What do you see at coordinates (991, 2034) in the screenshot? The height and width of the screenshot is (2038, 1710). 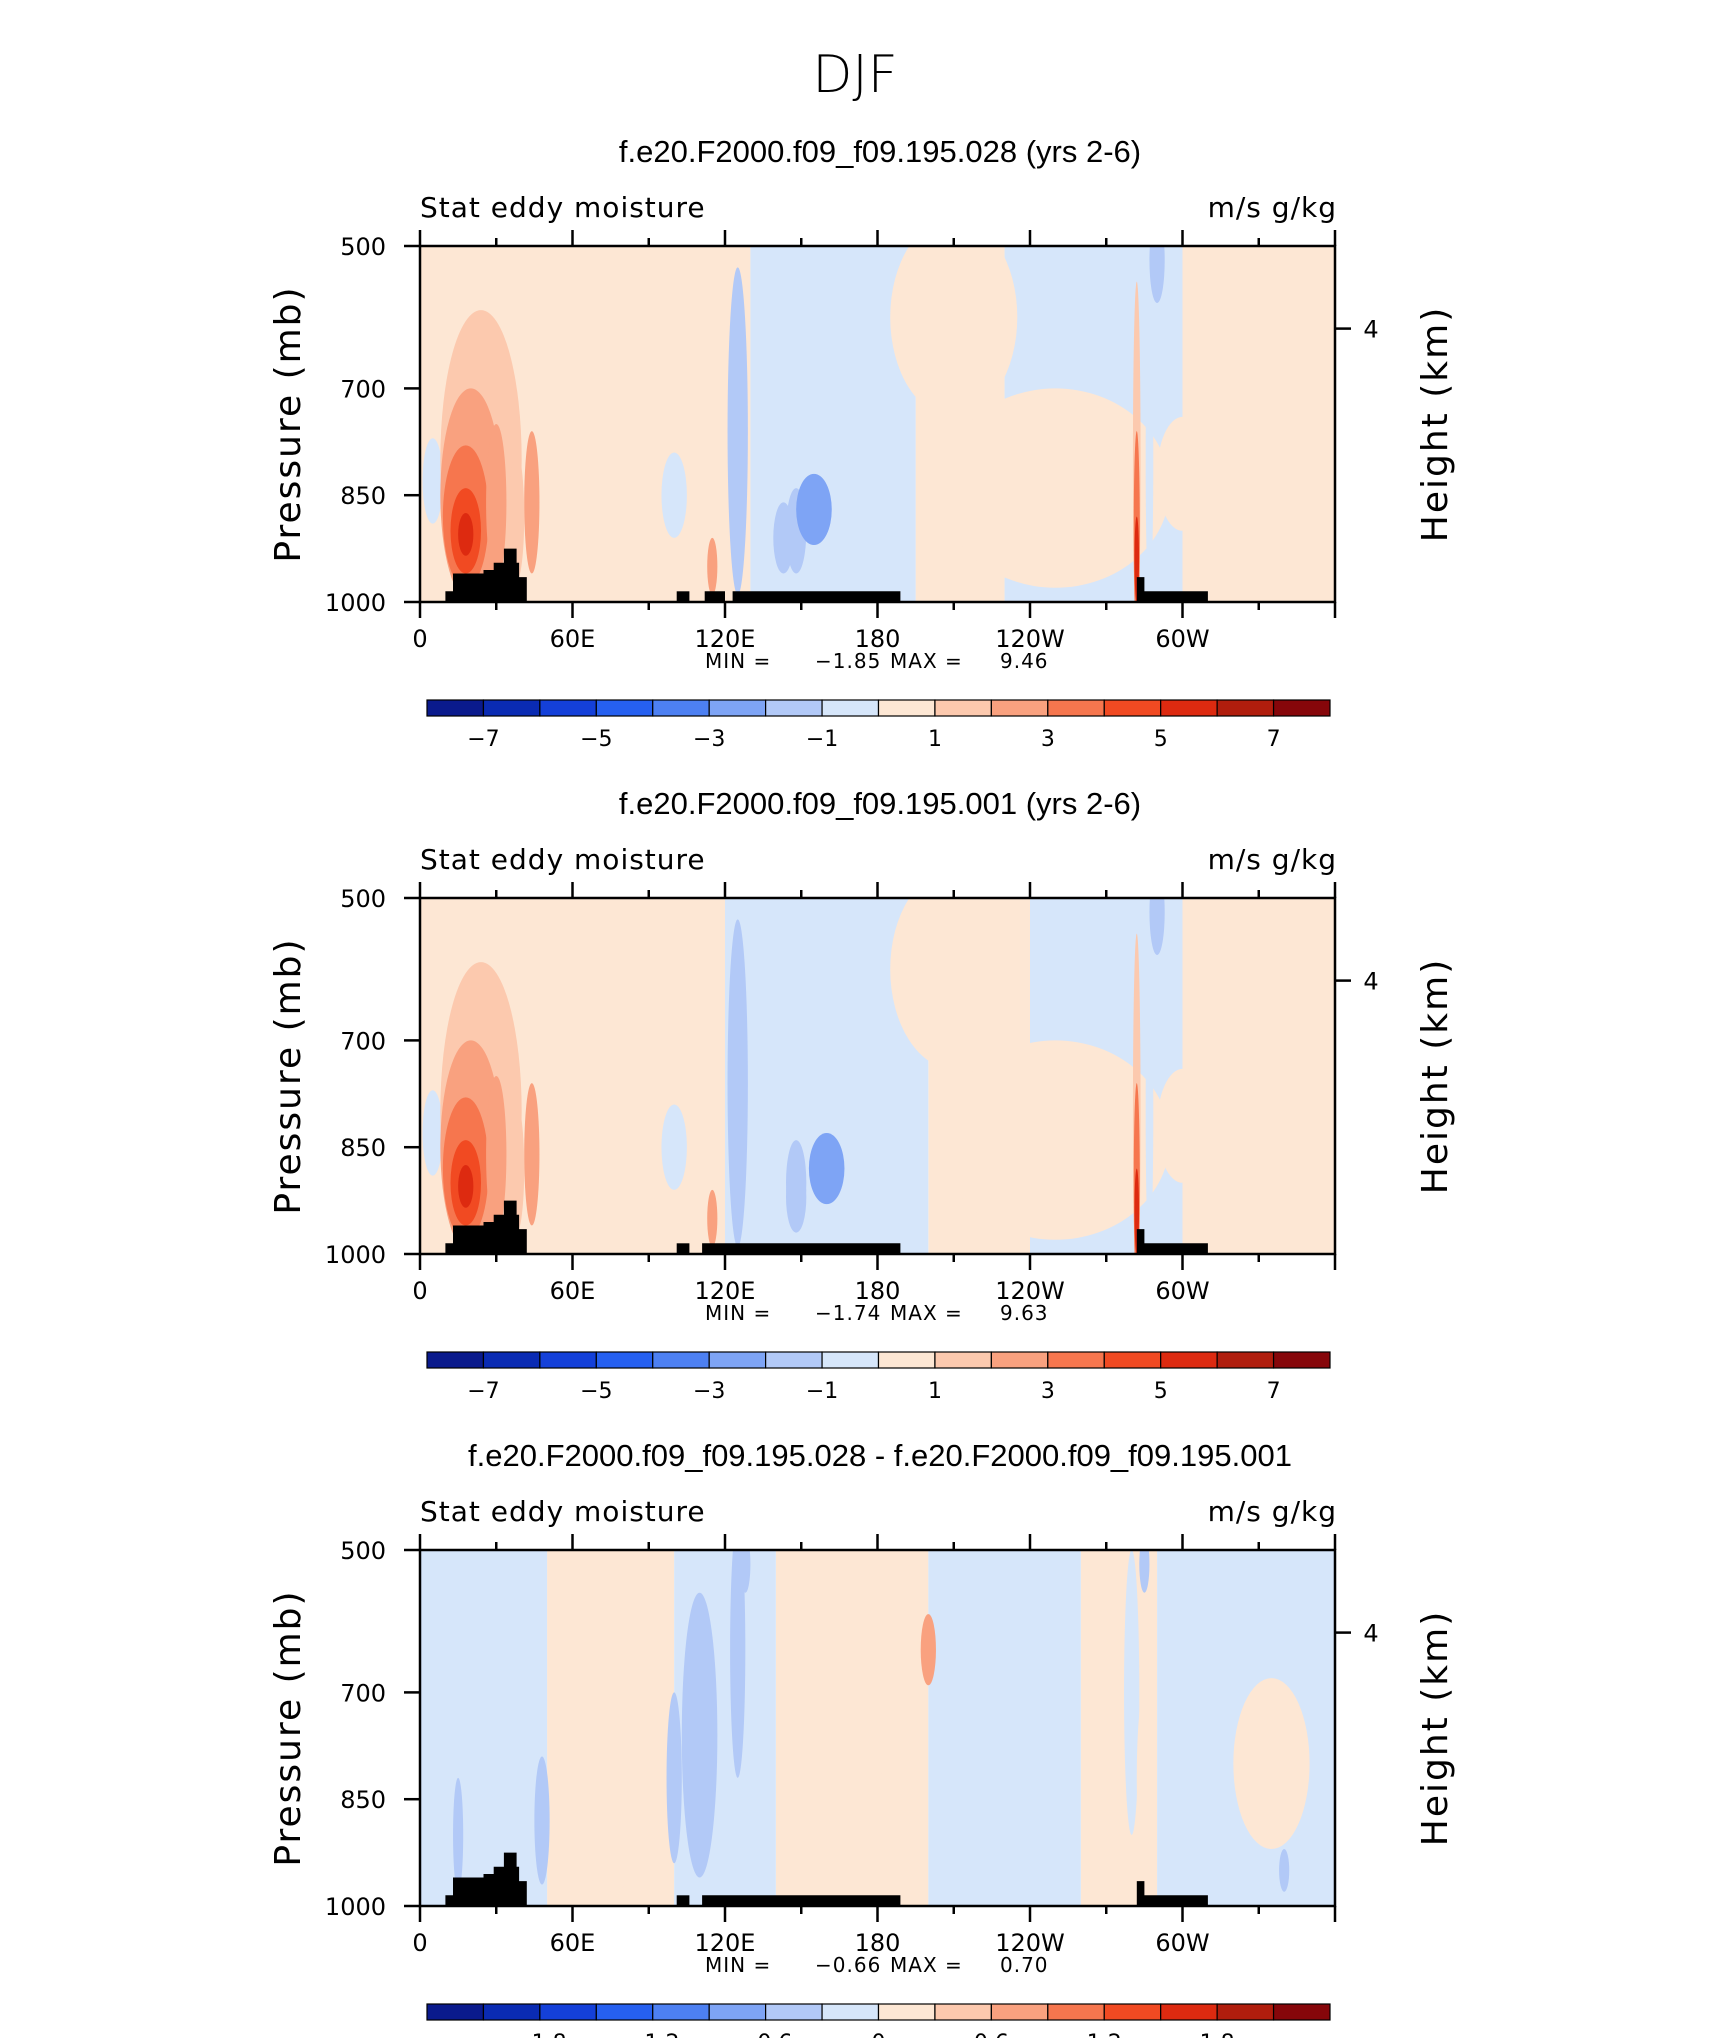 I see `colorbar-label: 0.6` at bounding box center [991, 2034].